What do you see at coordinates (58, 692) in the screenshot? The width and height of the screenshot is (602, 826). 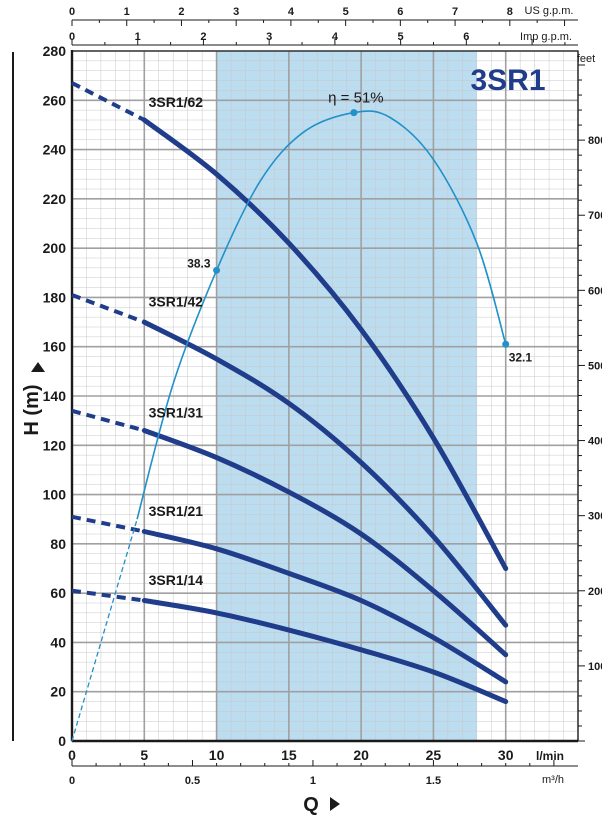 I see `y-tick-label: 20` at bounding box center [58, 692].